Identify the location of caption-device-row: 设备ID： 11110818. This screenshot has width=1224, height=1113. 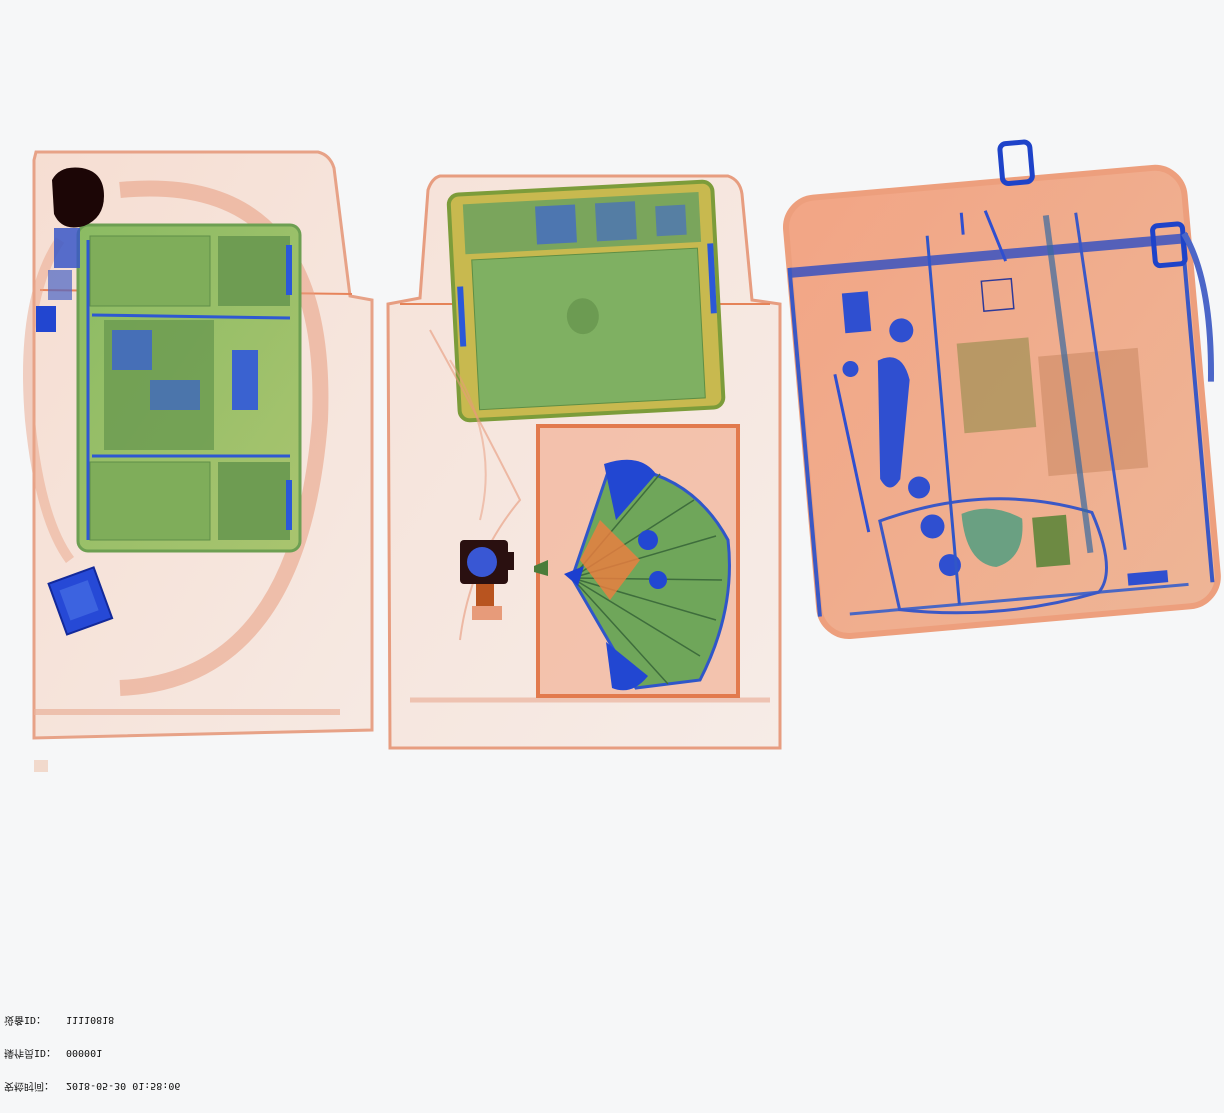
(92, 1019).